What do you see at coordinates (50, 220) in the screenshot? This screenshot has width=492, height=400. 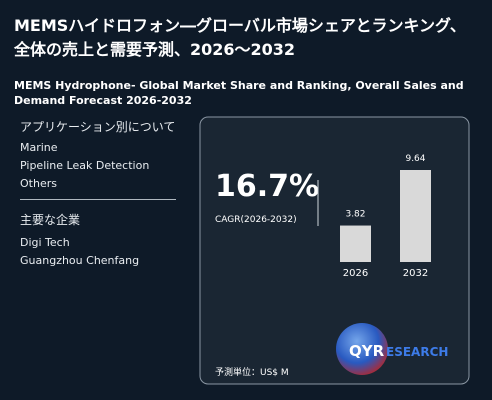 I see `companies-heading: 主要な企業` at bounding box center [50, 220].